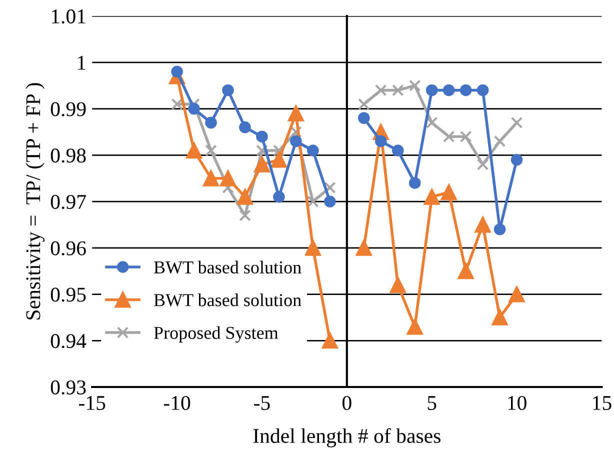  Describe the element at coordinates (68, 295) in the screenshot. I see `y-tick-label: 0.95` at that location.